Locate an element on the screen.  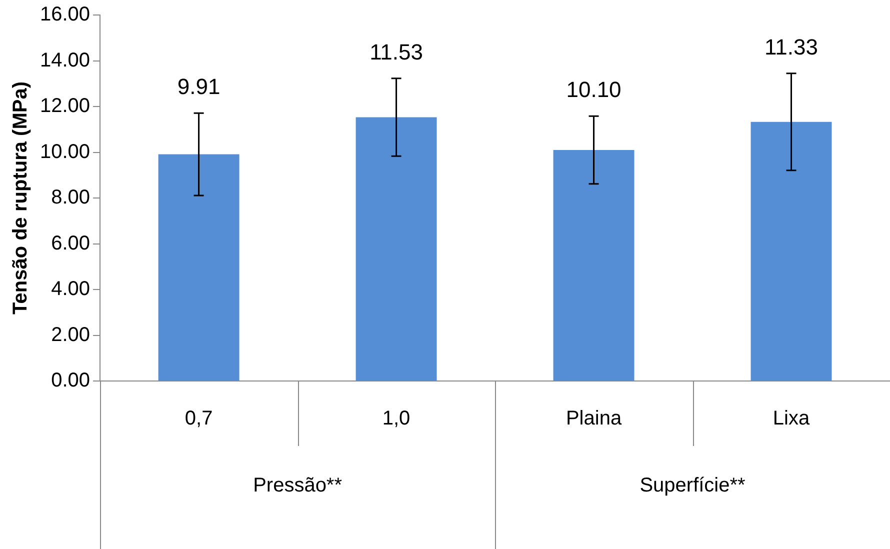
data-label: 10.10 is located at coordinates (594, 89).